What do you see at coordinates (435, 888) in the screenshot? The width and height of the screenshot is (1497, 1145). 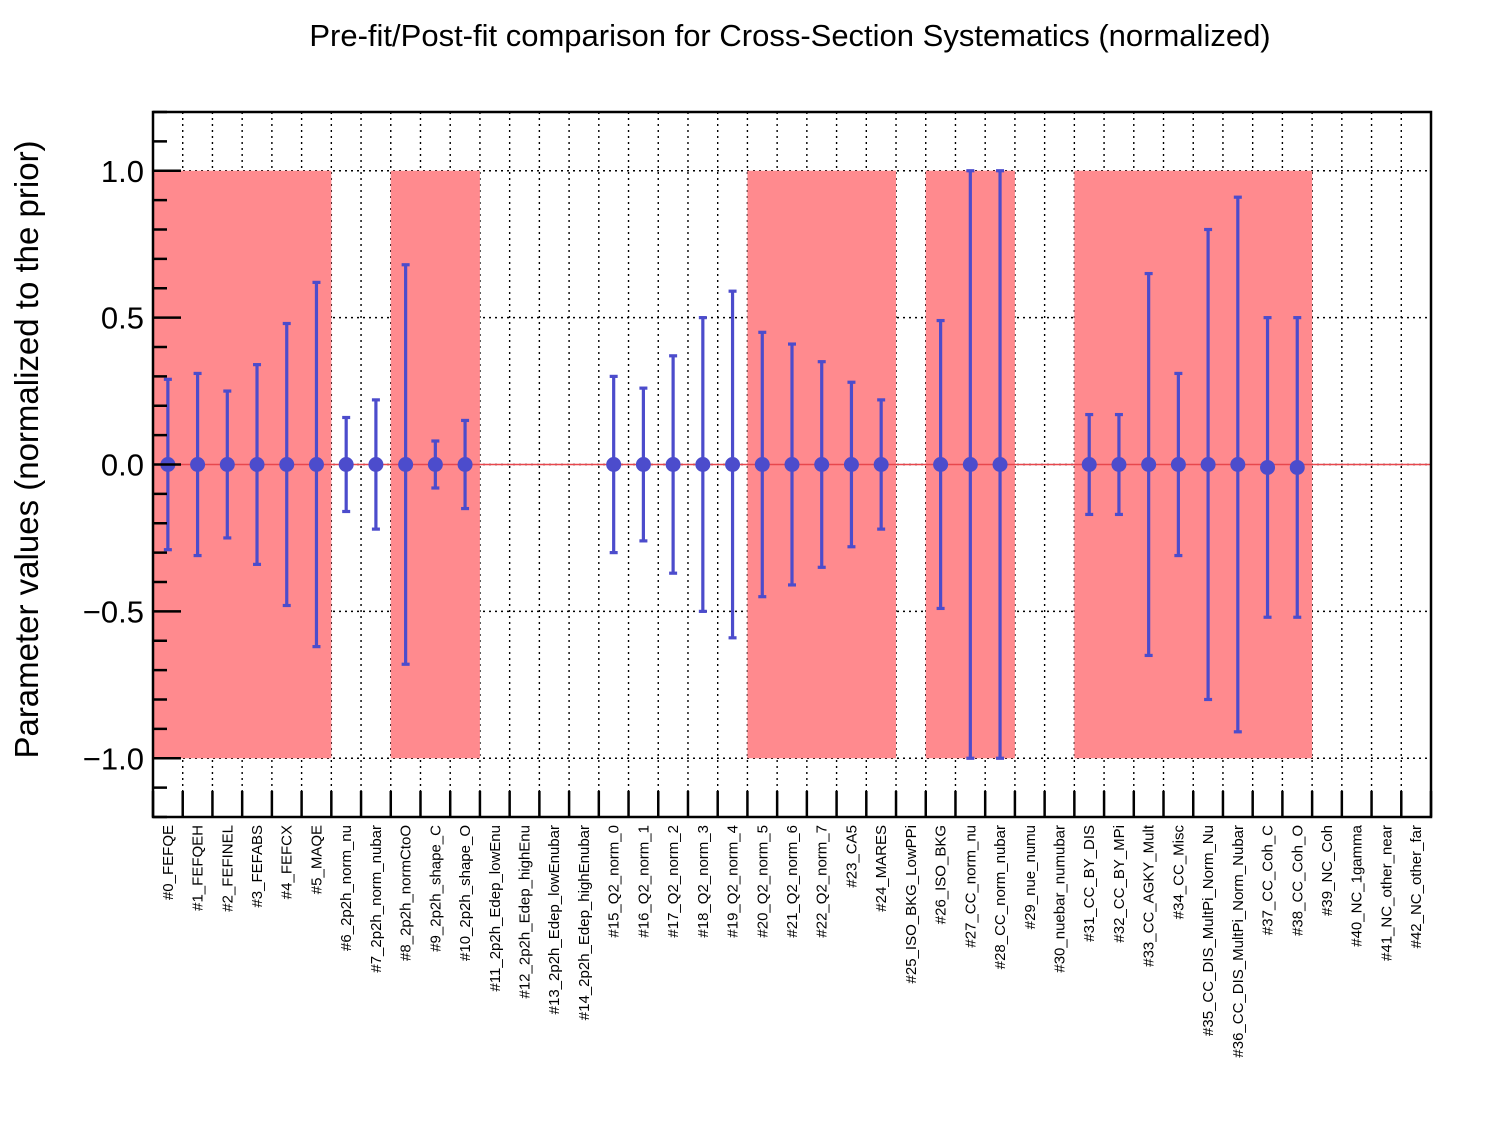 I see `x-category-label: #9_2p2h_shape_C` at bounding box center [435, 888].